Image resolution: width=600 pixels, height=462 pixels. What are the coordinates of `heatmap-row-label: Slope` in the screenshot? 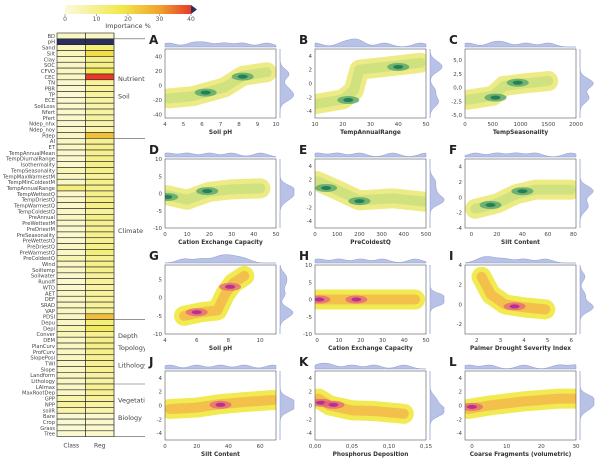 It's located at (48, 370).